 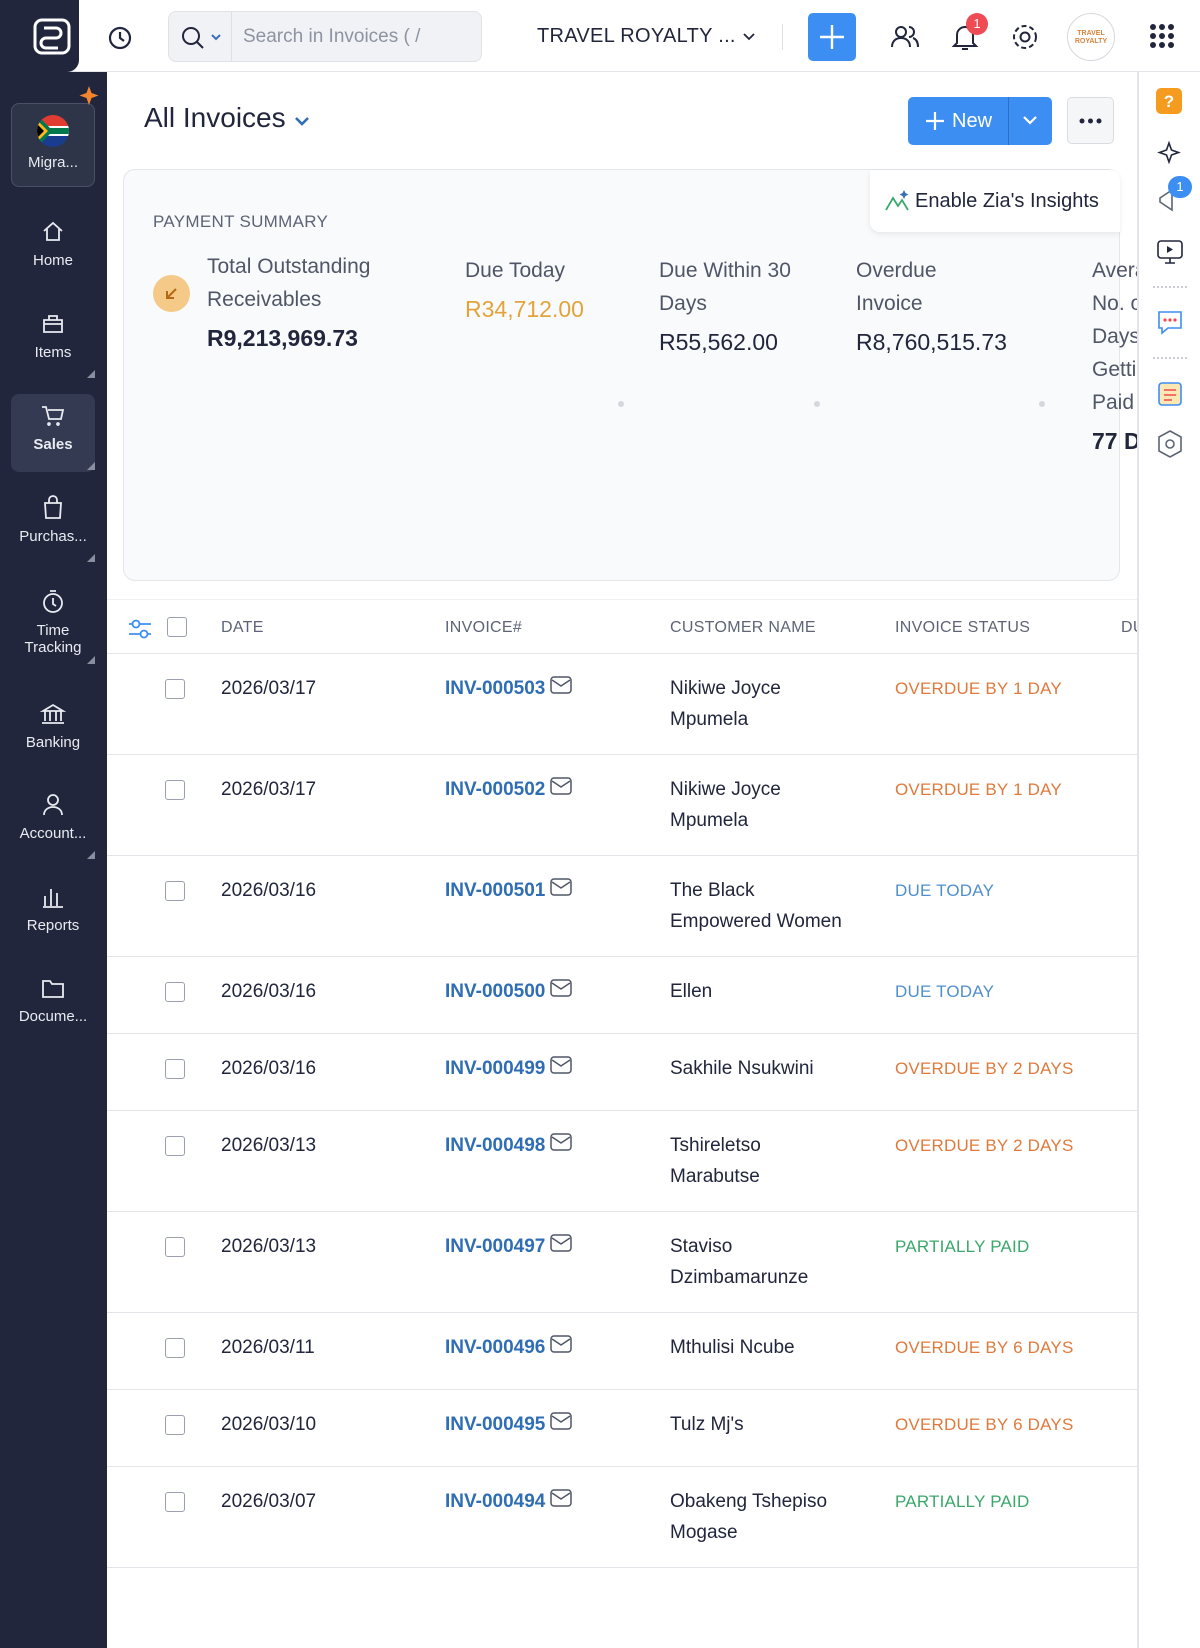 What do you see at coordinates (1030, 121) in the screenshot?
I see `dropdown-icon` at bounding box center [1030, 121].